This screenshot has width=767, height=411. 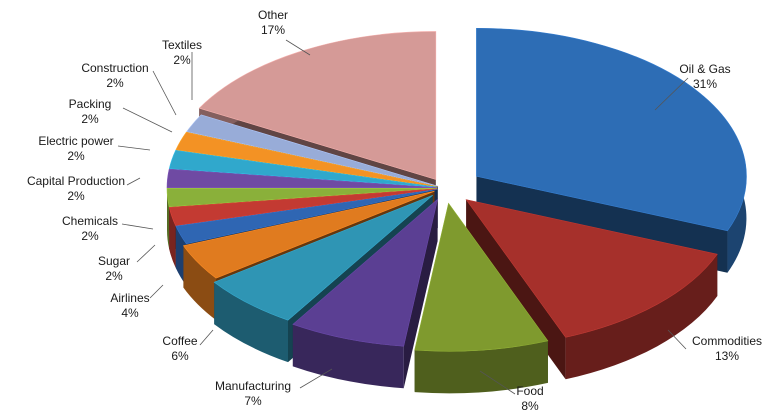 What do you see at coordinates (114, 261) in the screenshot?
I see `slice-label-name: Sugar` at bounding box center [114, 261].